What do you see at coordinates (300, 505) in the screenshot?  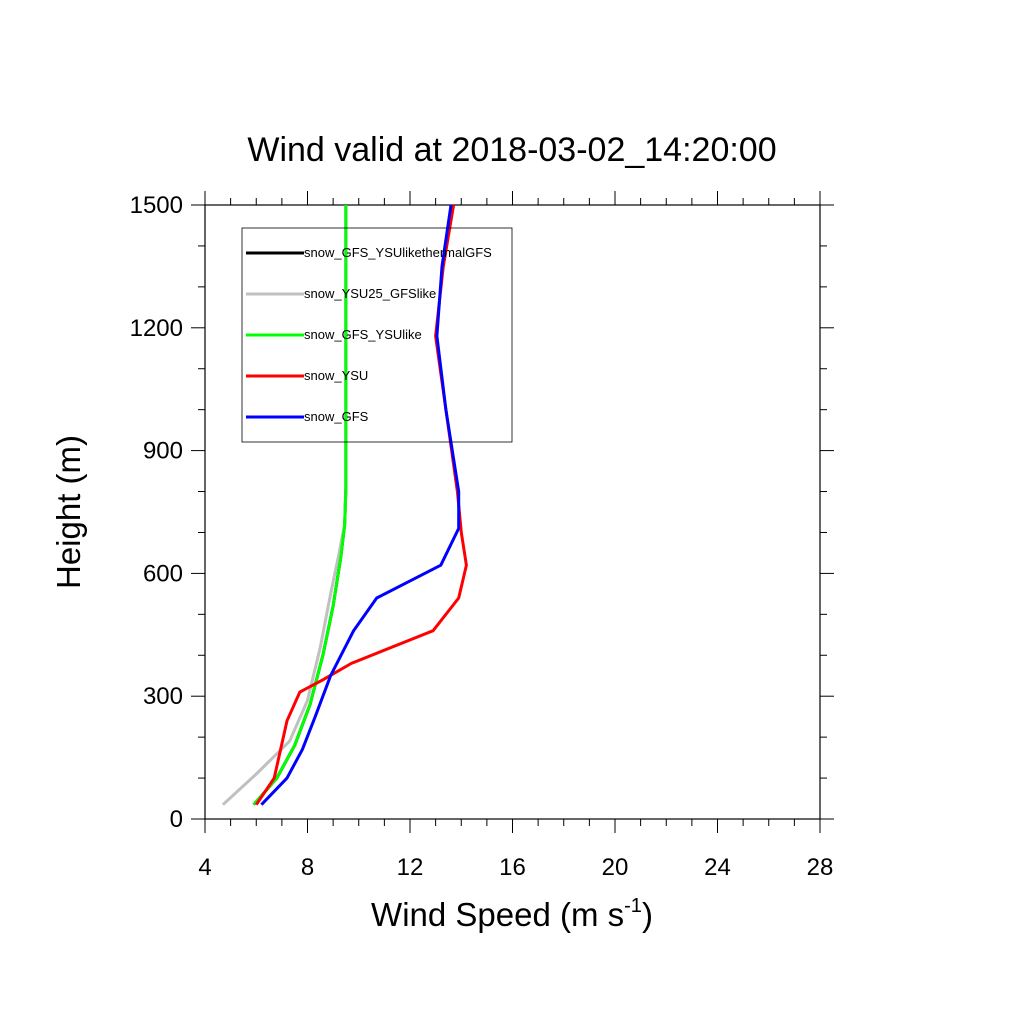 I see `series-line-snow-gfs-ysulike` at bounding box center [300, 505].